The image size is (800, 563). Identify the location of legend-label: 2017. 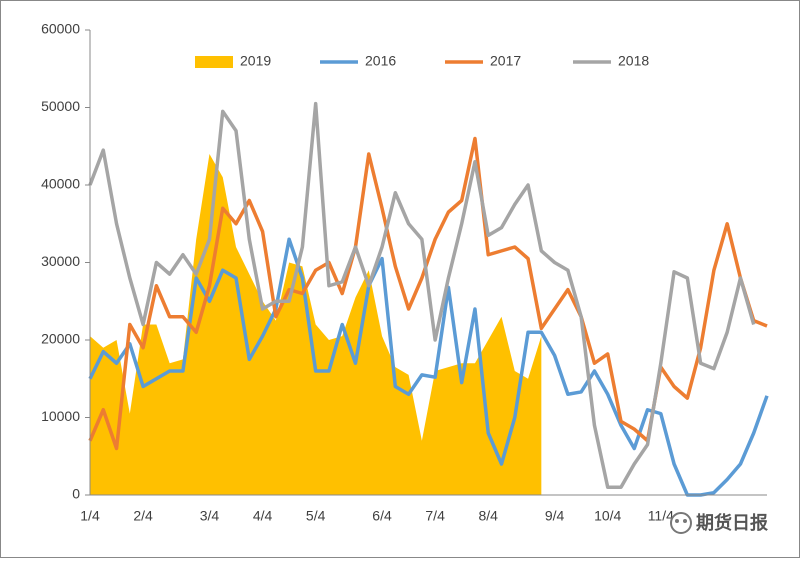
(505, 61).